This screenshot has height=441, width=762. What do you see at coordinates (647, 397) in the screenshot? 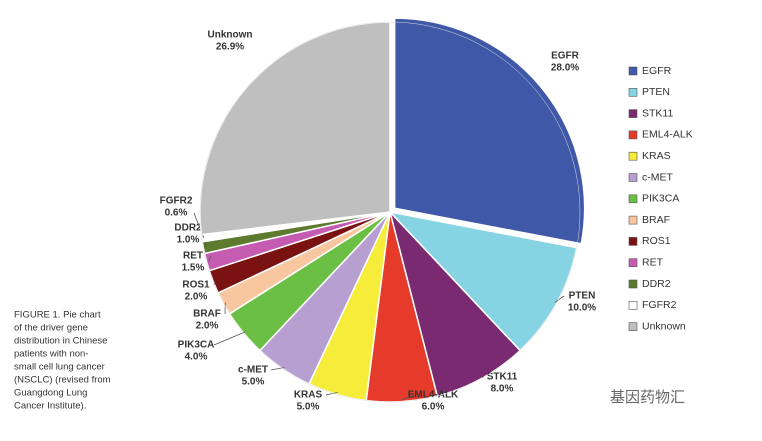
I see `watermark: 基因药物汇` at bounding box center [647, 397].